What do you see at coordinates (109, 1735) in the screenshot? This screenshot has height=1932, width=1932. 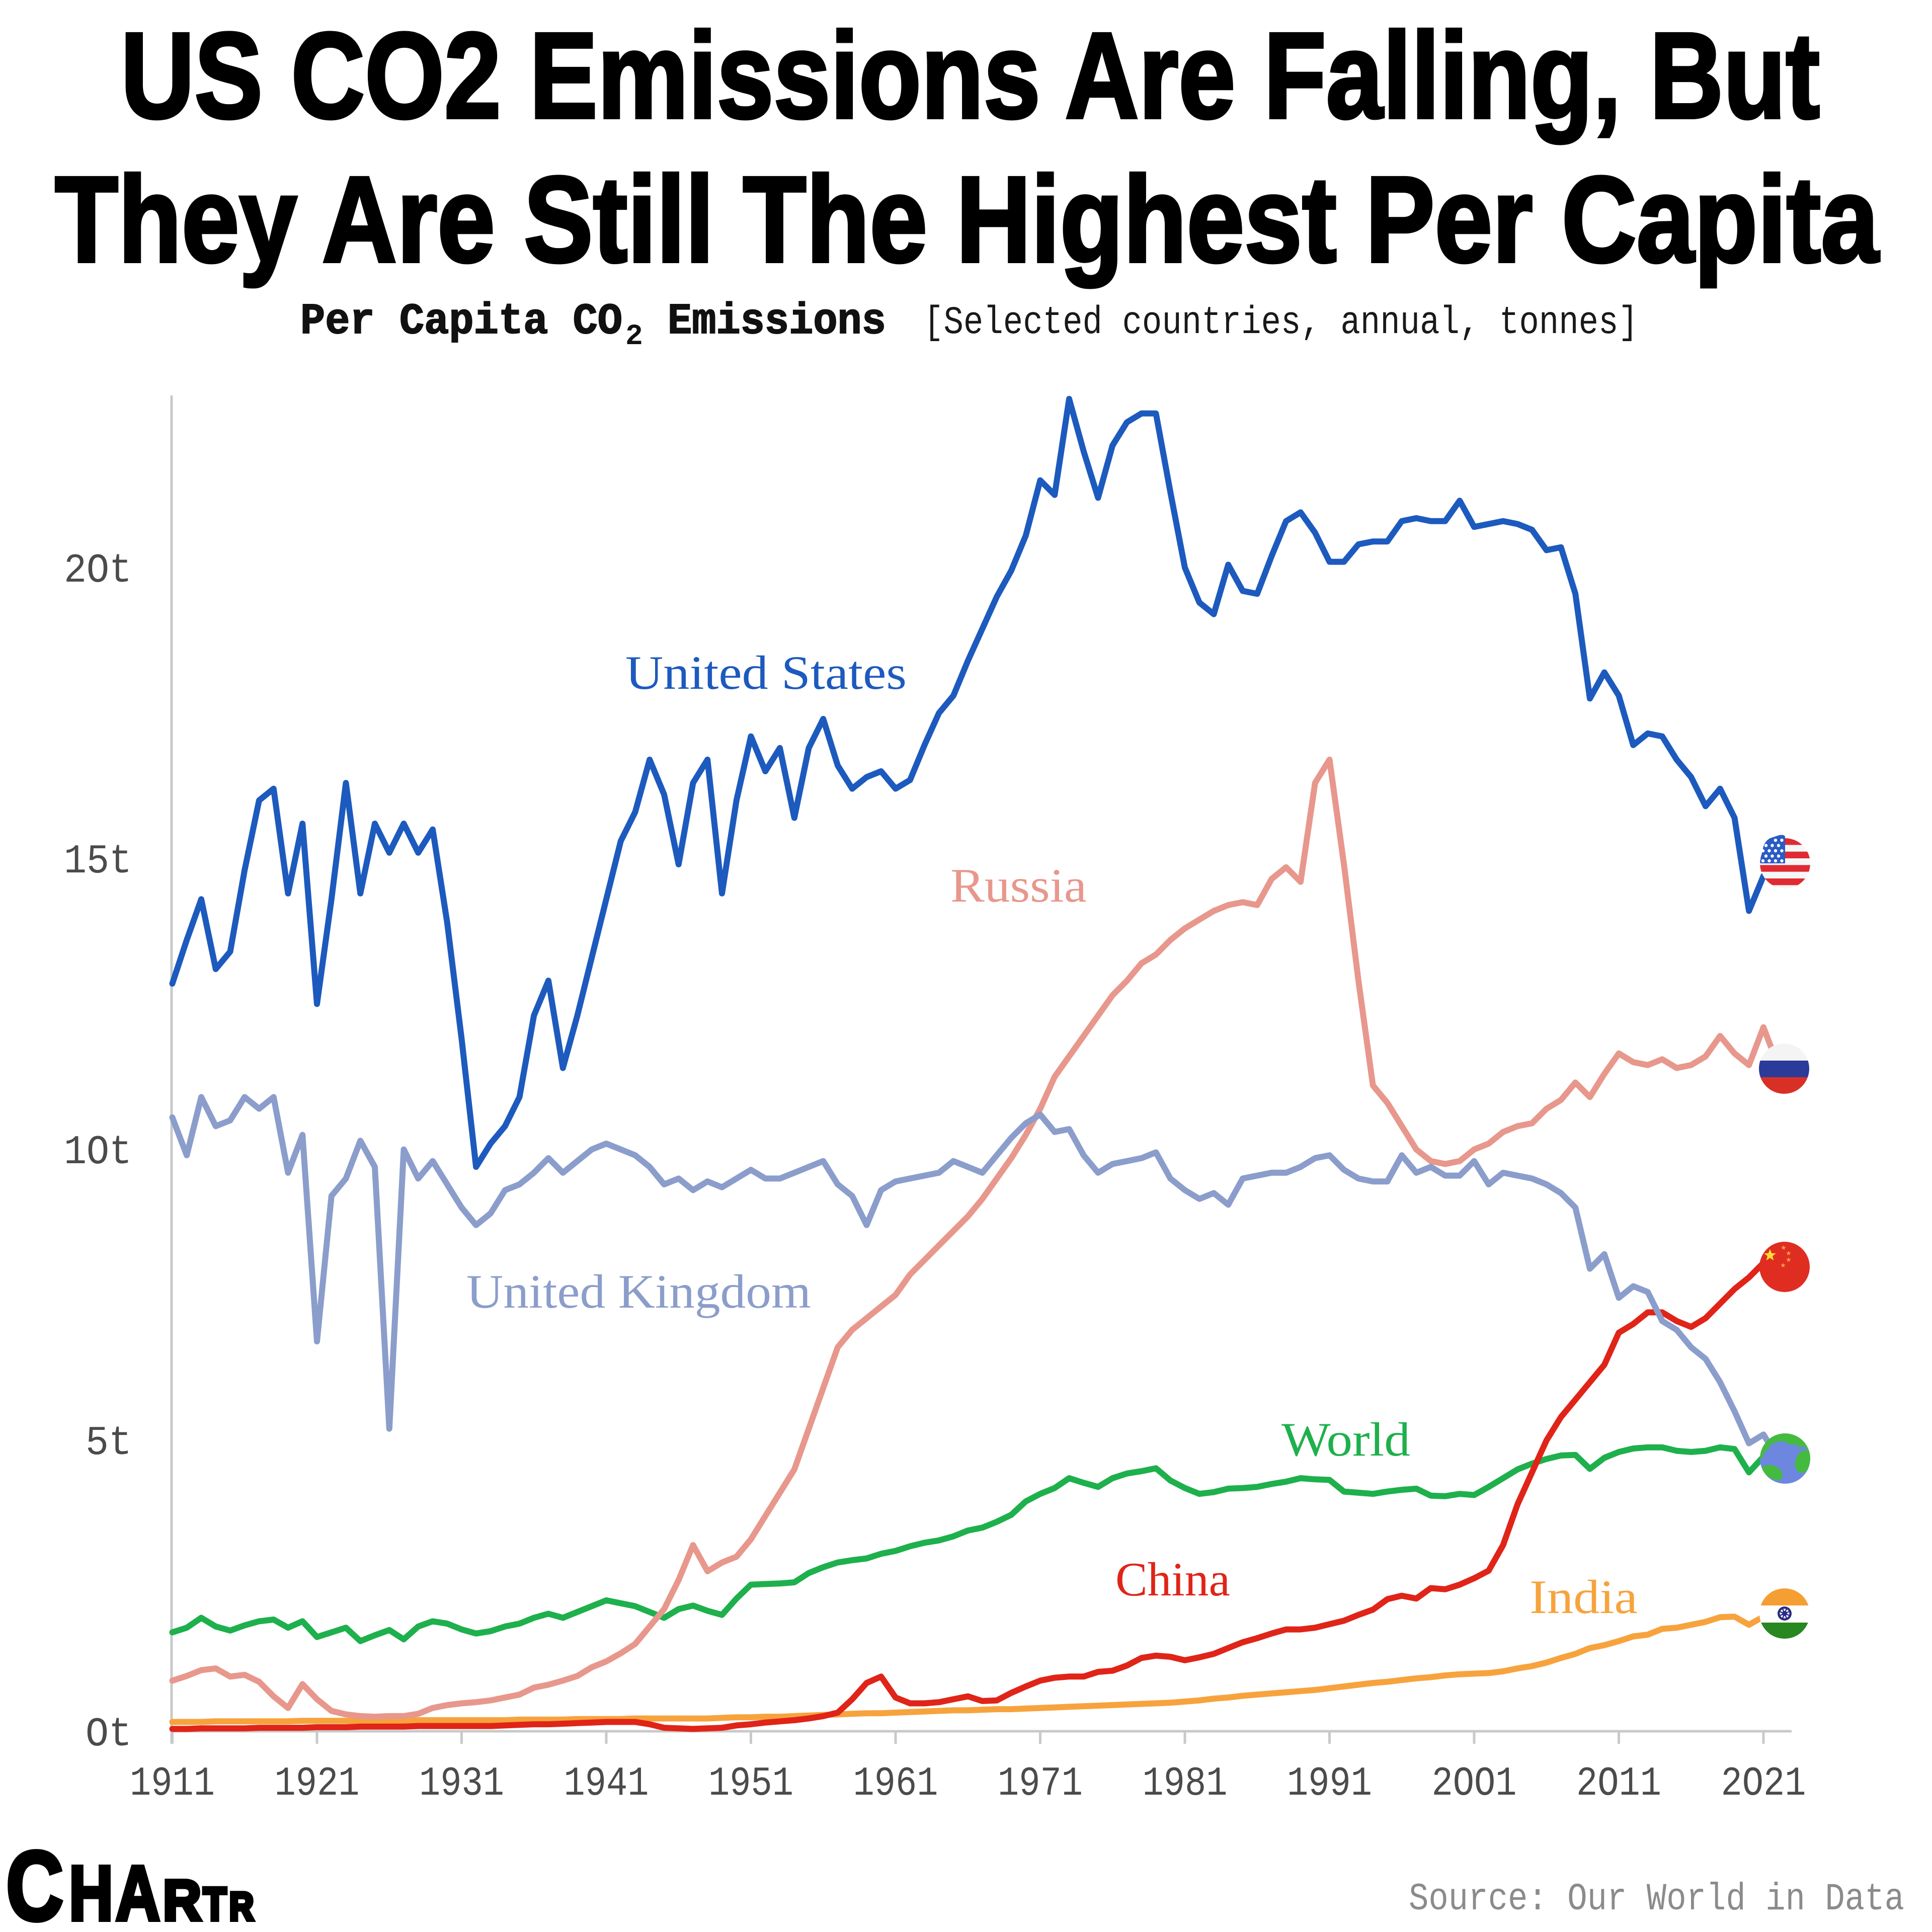 I see `svg-text: Ot` at bounding box center [109, 1735].